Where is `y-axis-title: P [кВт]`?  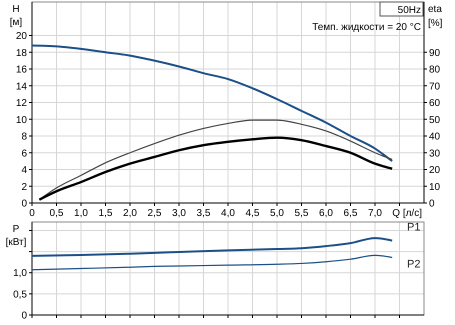
y-axis-title: P [кВт] is located at coordinates (16, 236).